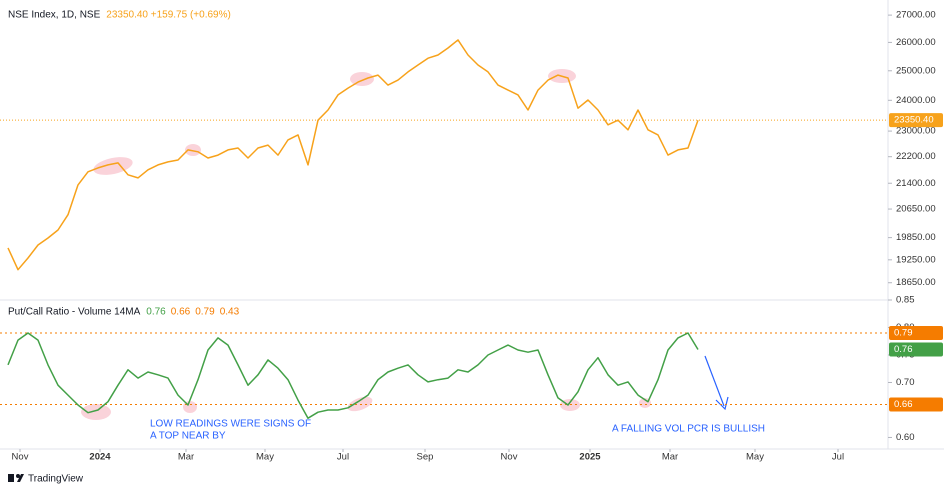 The height and width of the screenshot is (493, 944). I want to click on y-tick-label: 26000.00, so click(916, 42).